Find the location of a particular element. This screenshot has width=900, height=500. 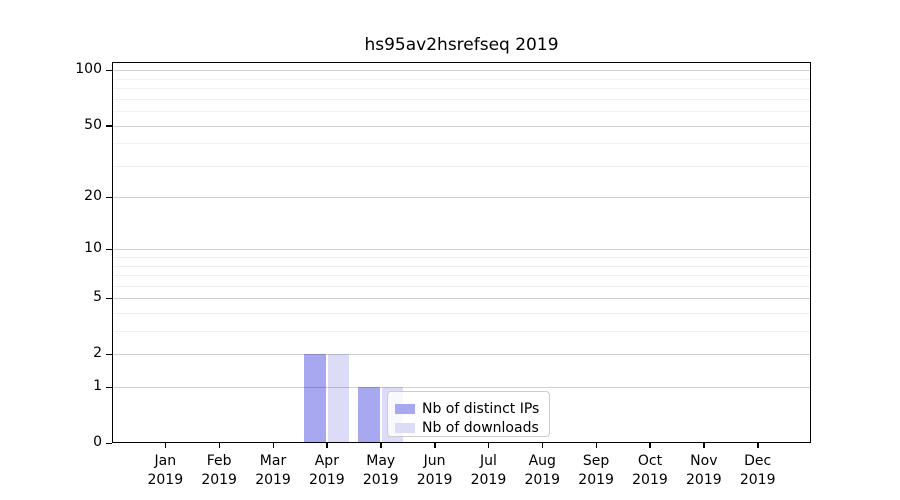

x-tick-label: Aug 2019 is located at coordinates (542, 470).